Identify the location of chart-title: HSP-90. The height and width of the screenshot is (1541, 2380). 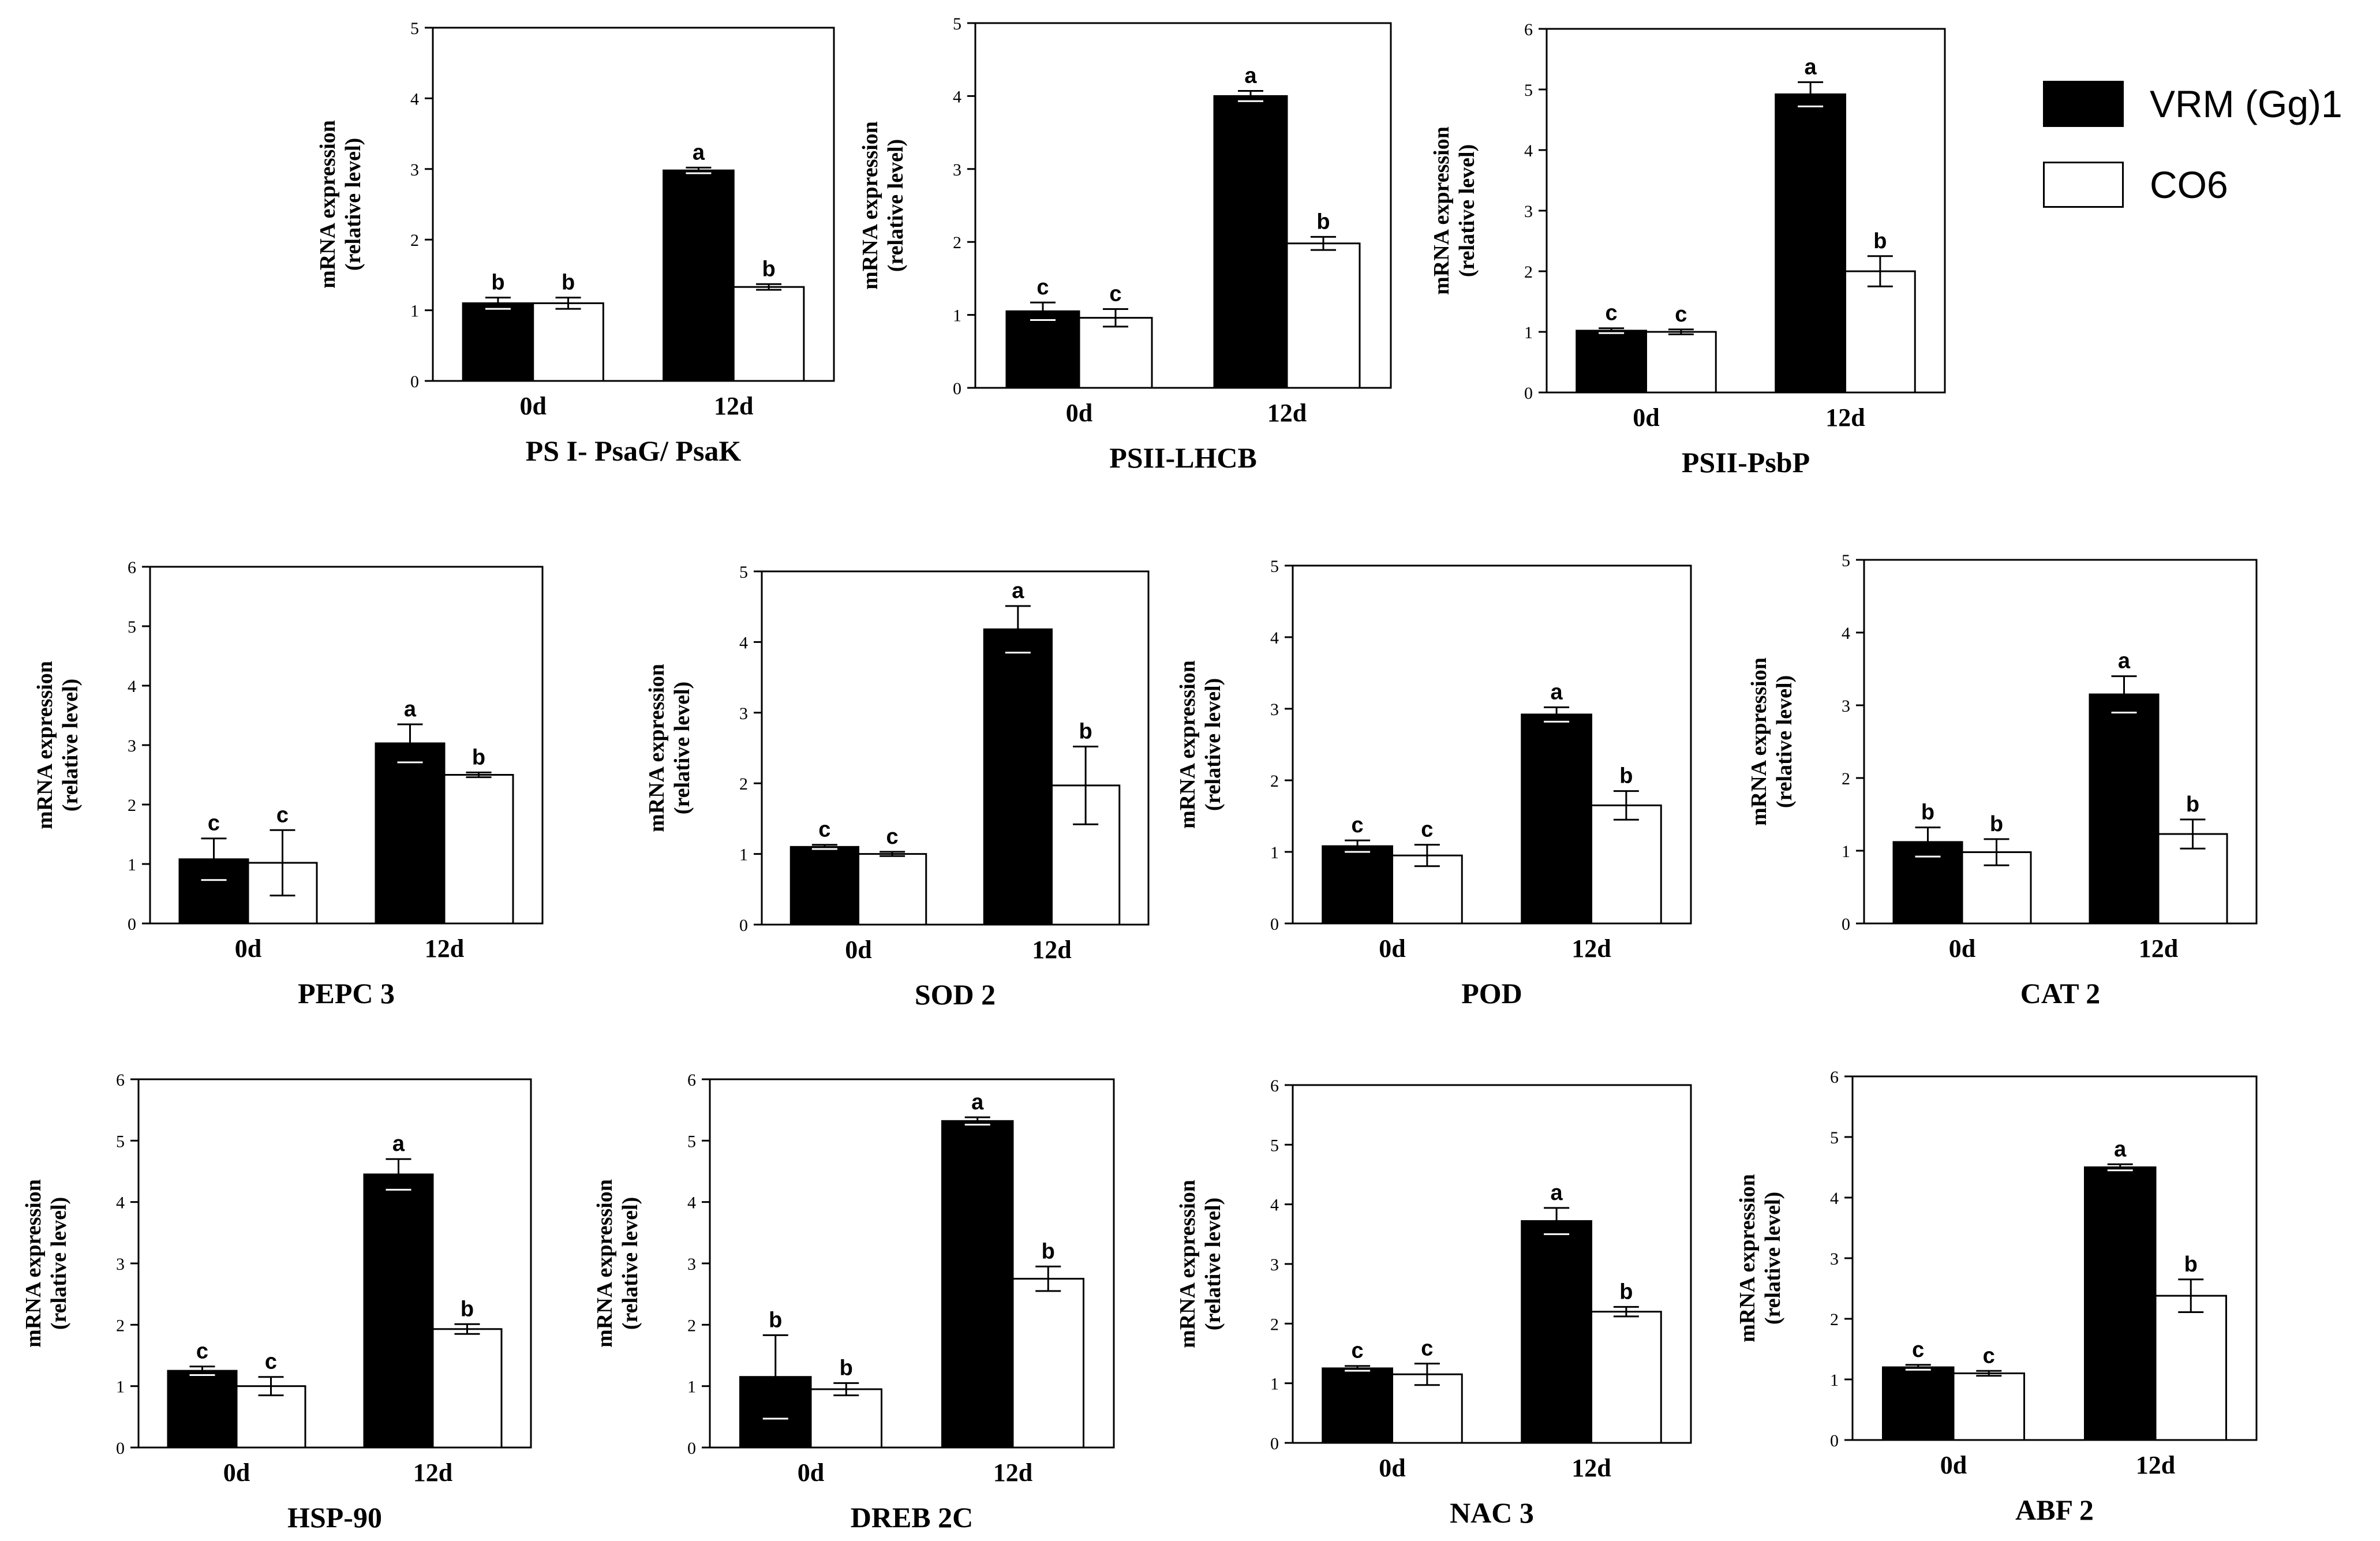
(334, 1517).